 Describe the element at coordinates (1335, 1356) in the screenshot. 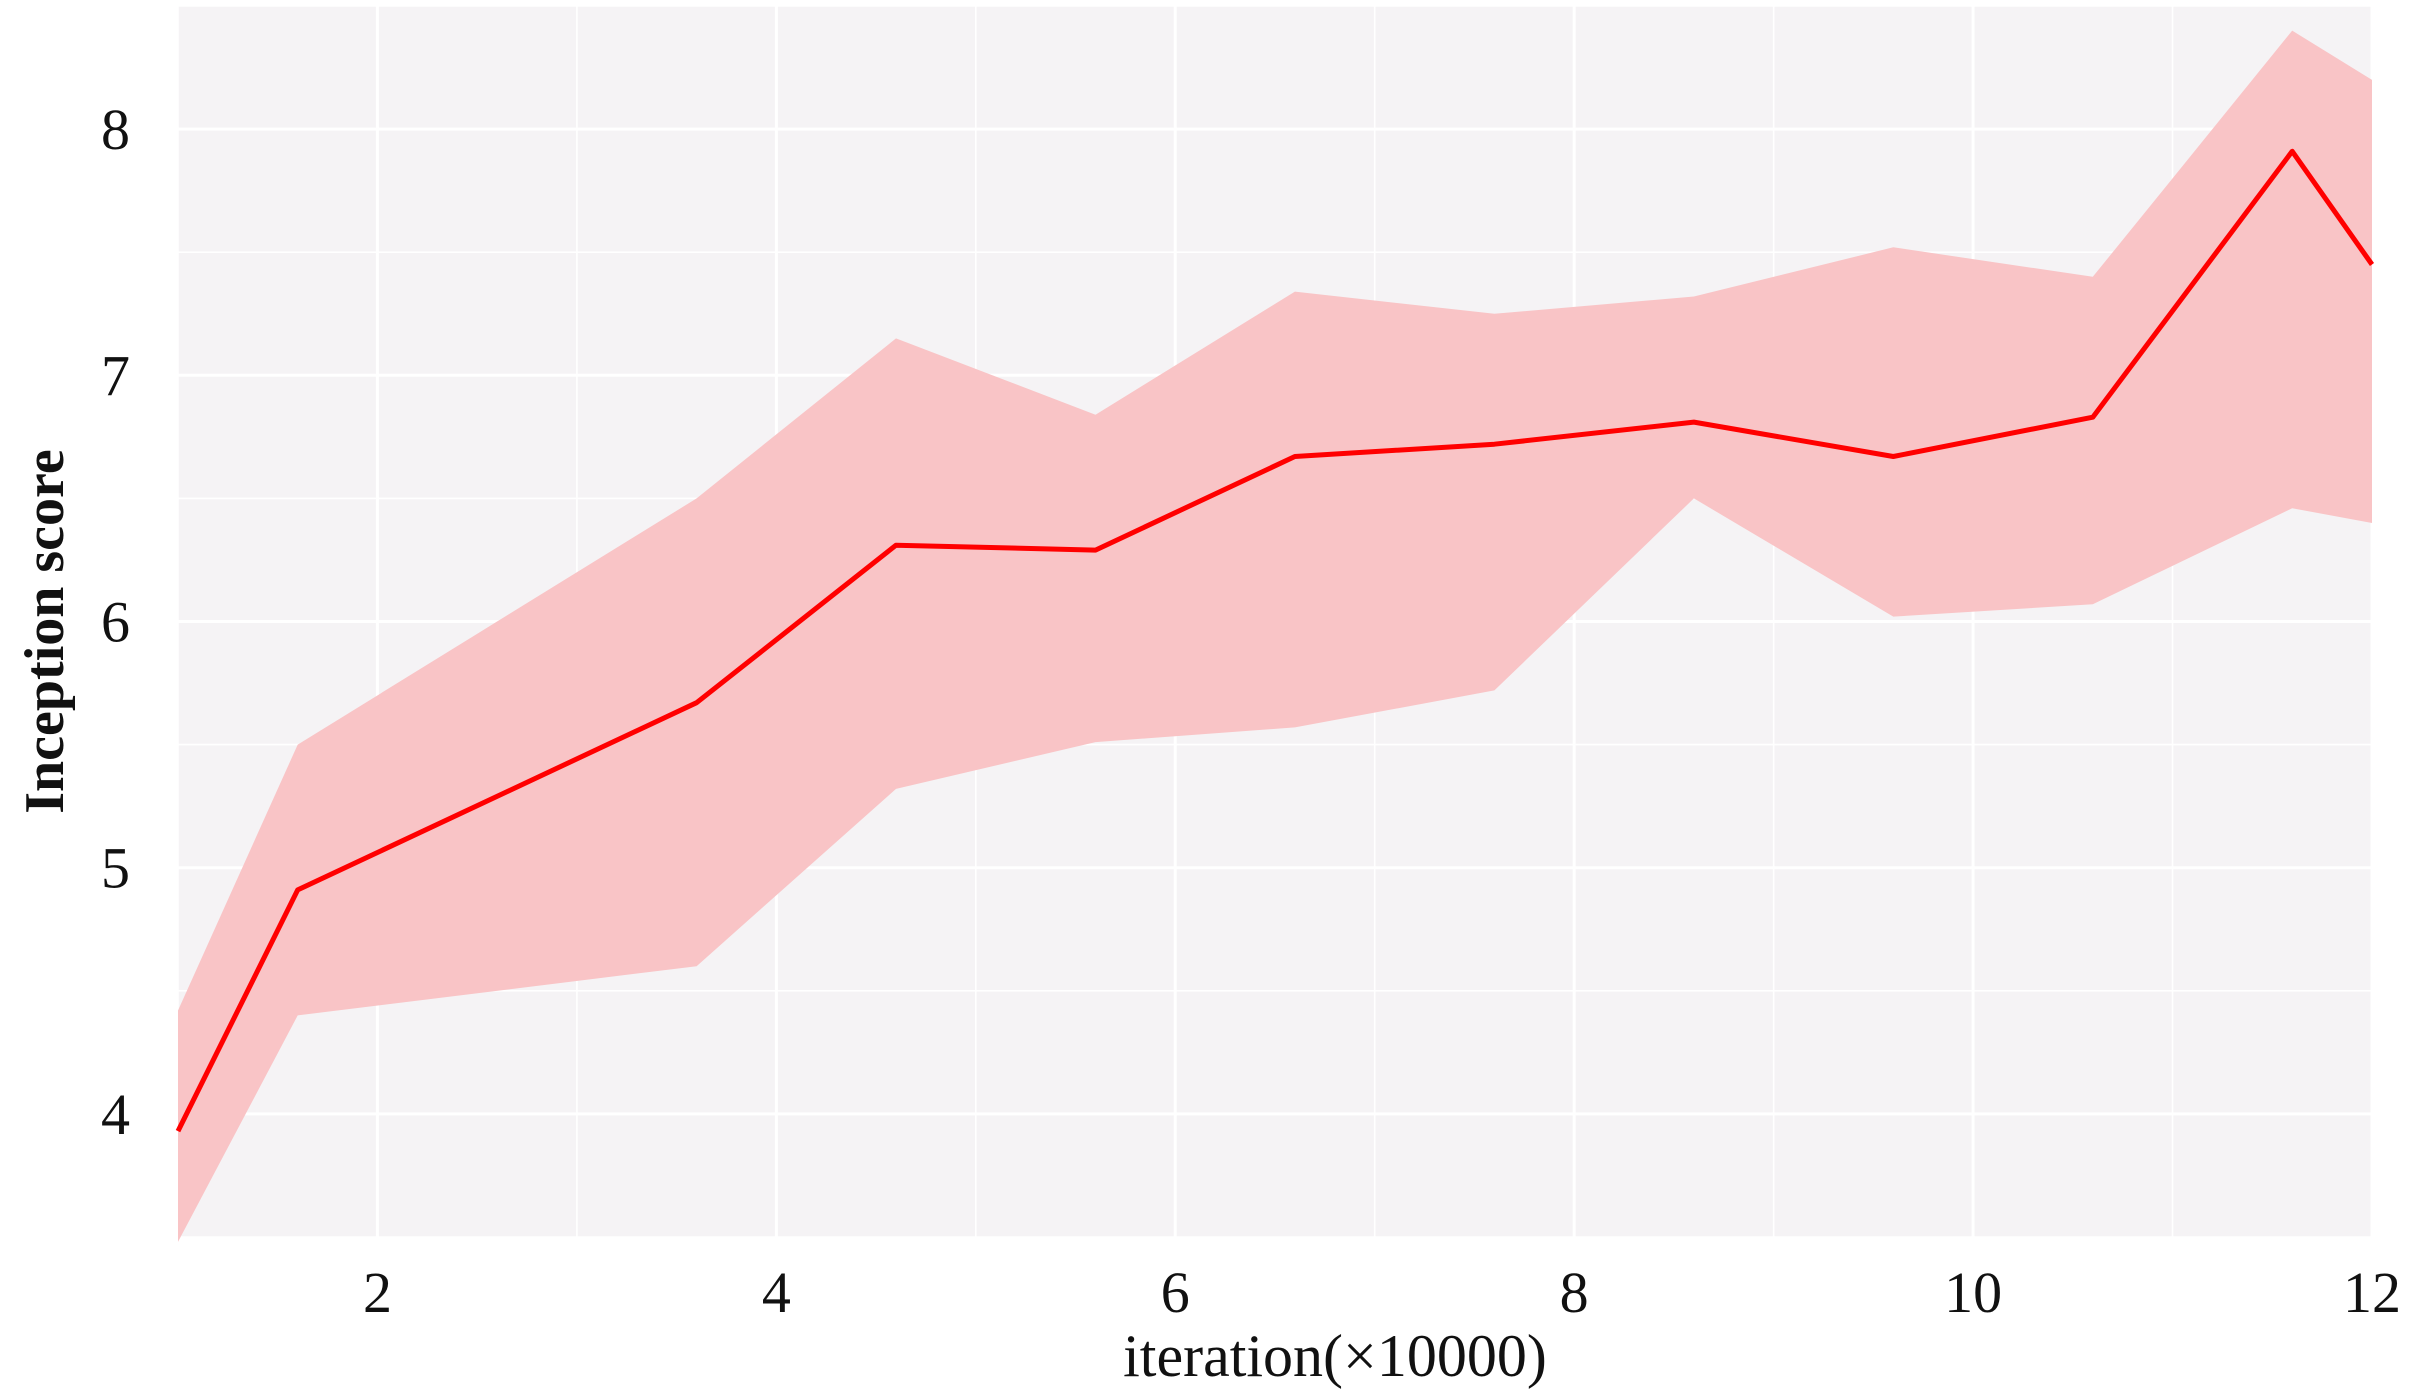

I see `x-axis-label: iteration(×10000)` at that location.